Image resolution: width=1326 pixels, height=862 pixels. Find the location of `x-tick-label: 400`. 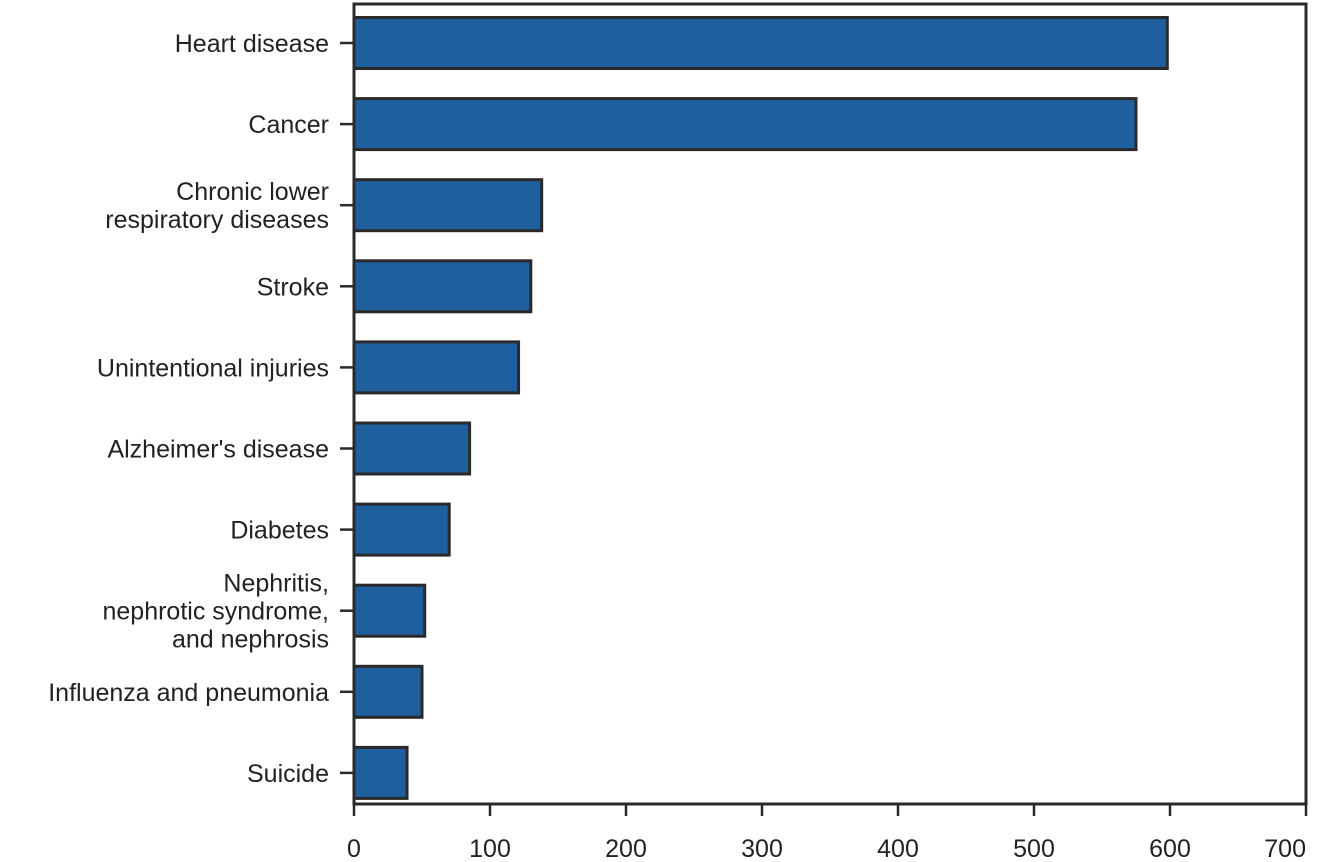

x-tick-label: 400 is located at coordinates (898, 848).